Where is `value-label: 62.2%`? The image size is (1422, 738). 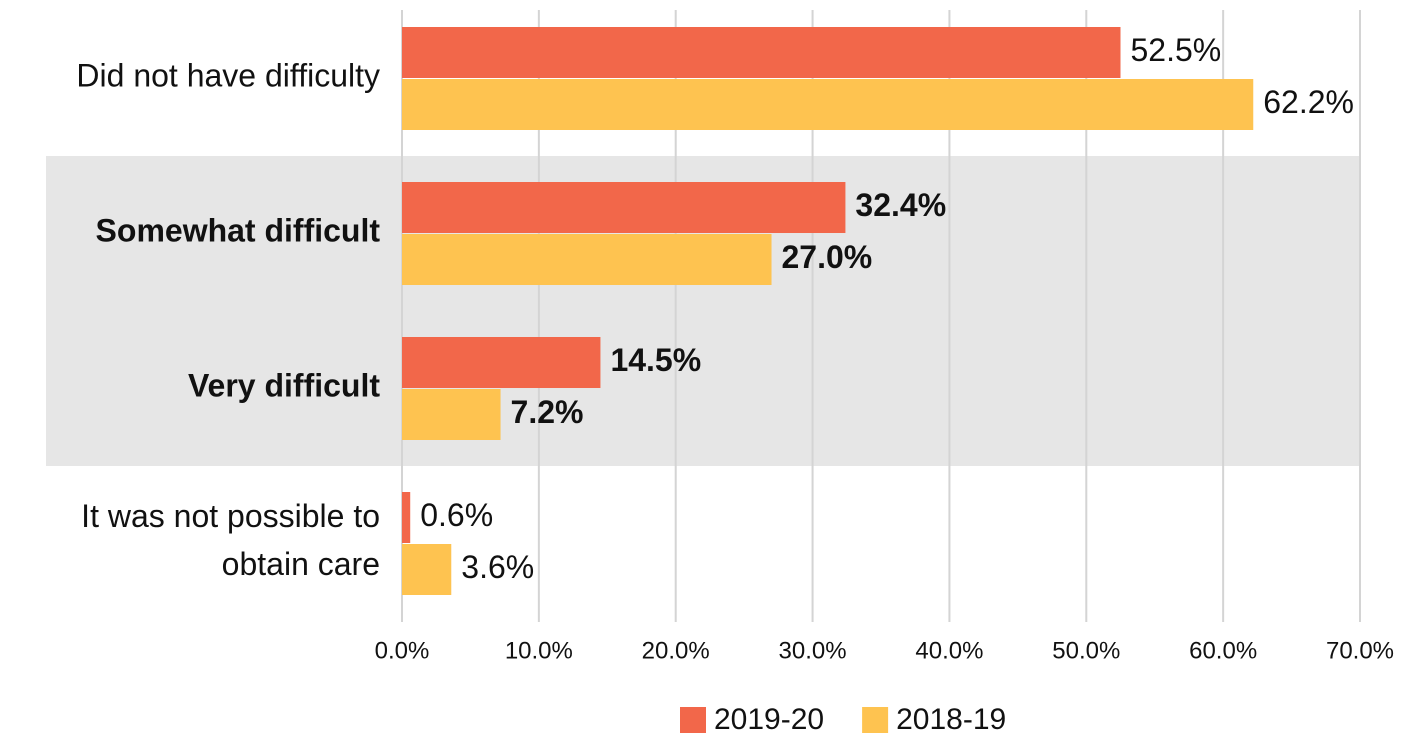
value-label: 62.2% is located at coordinates (1308, 102).